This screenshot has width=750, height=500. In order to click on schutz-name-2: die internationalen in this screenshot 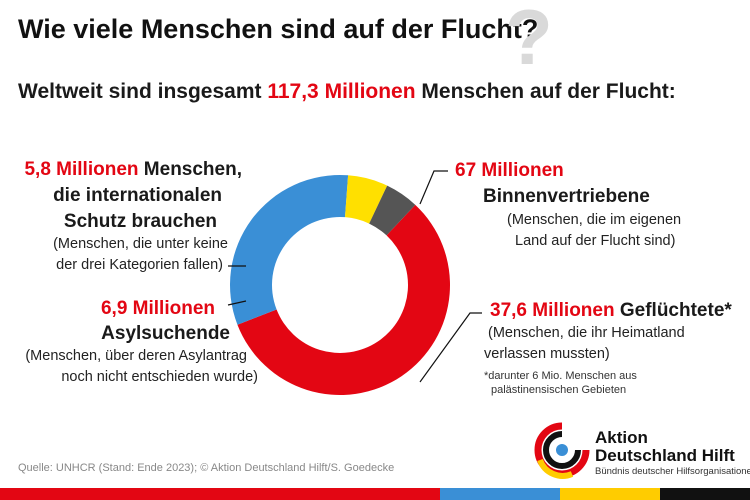, I will do `click(137, 195)`.